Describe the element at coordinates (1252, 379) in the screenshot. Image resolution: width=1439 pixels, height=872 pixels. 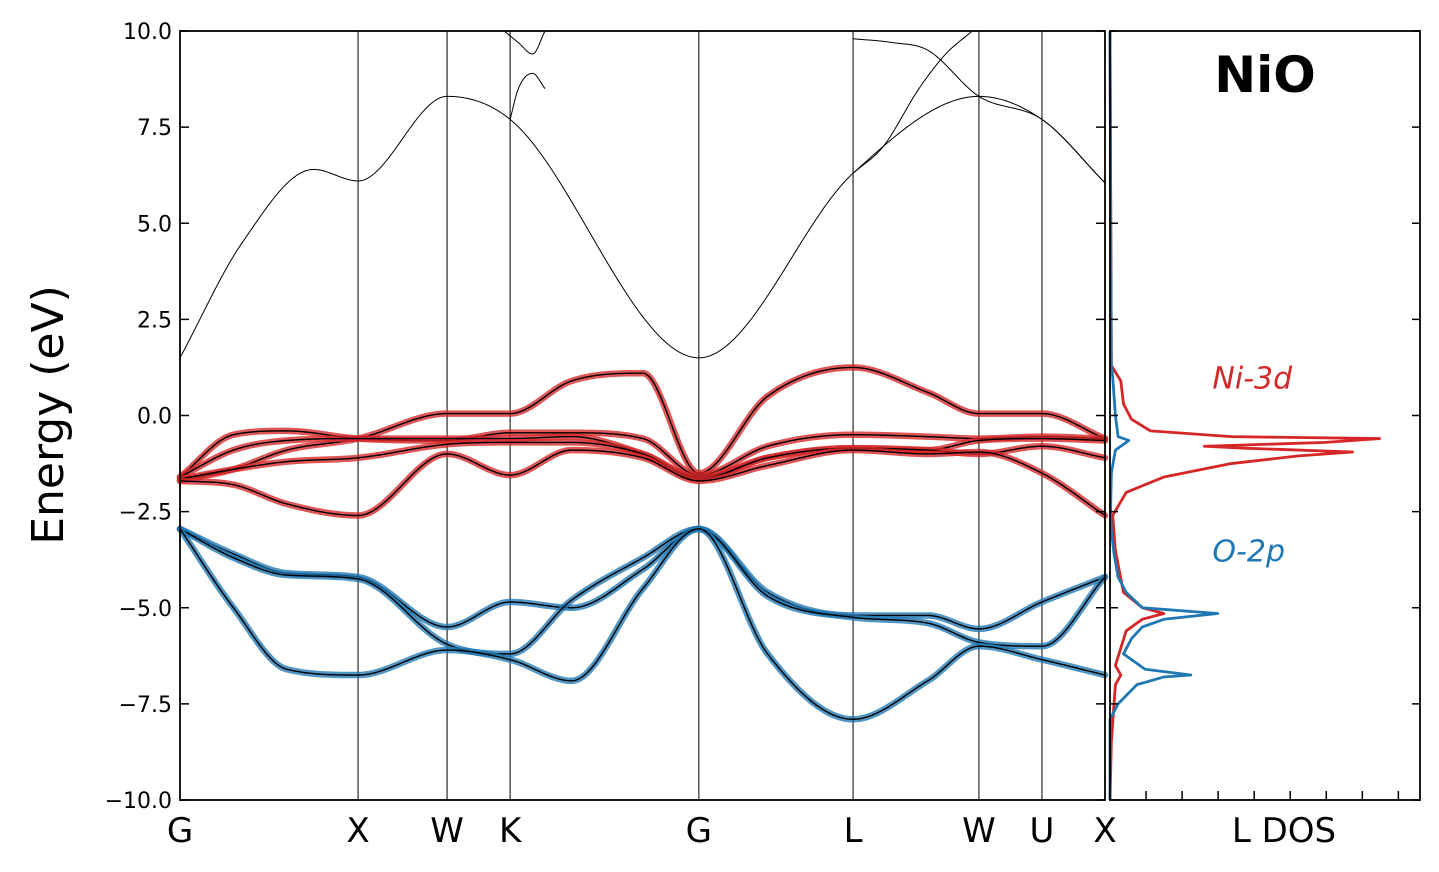
I see `dos-annotation-ni-3d: Ni-3d` at that location.